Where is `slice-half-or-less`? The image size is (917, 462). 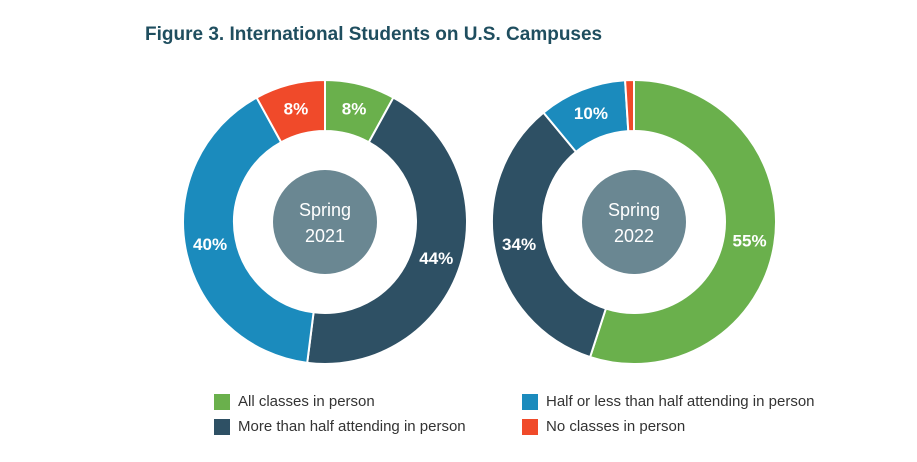
slice-half-or-less is located at coordinates (248, 230).